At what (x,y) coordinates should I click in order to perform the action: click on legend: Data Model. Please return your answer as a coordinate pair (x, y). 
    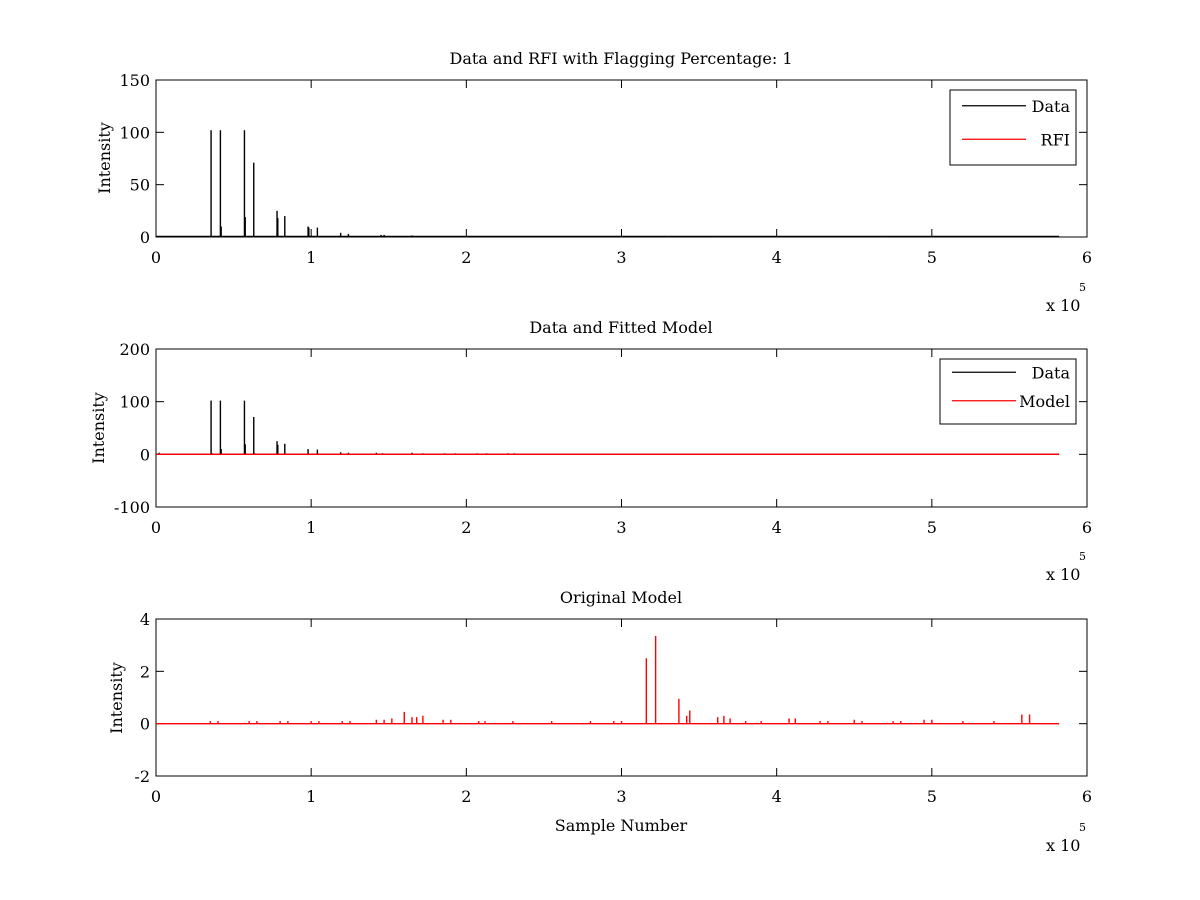
    Looking at the image, I should click on (1008, 391).